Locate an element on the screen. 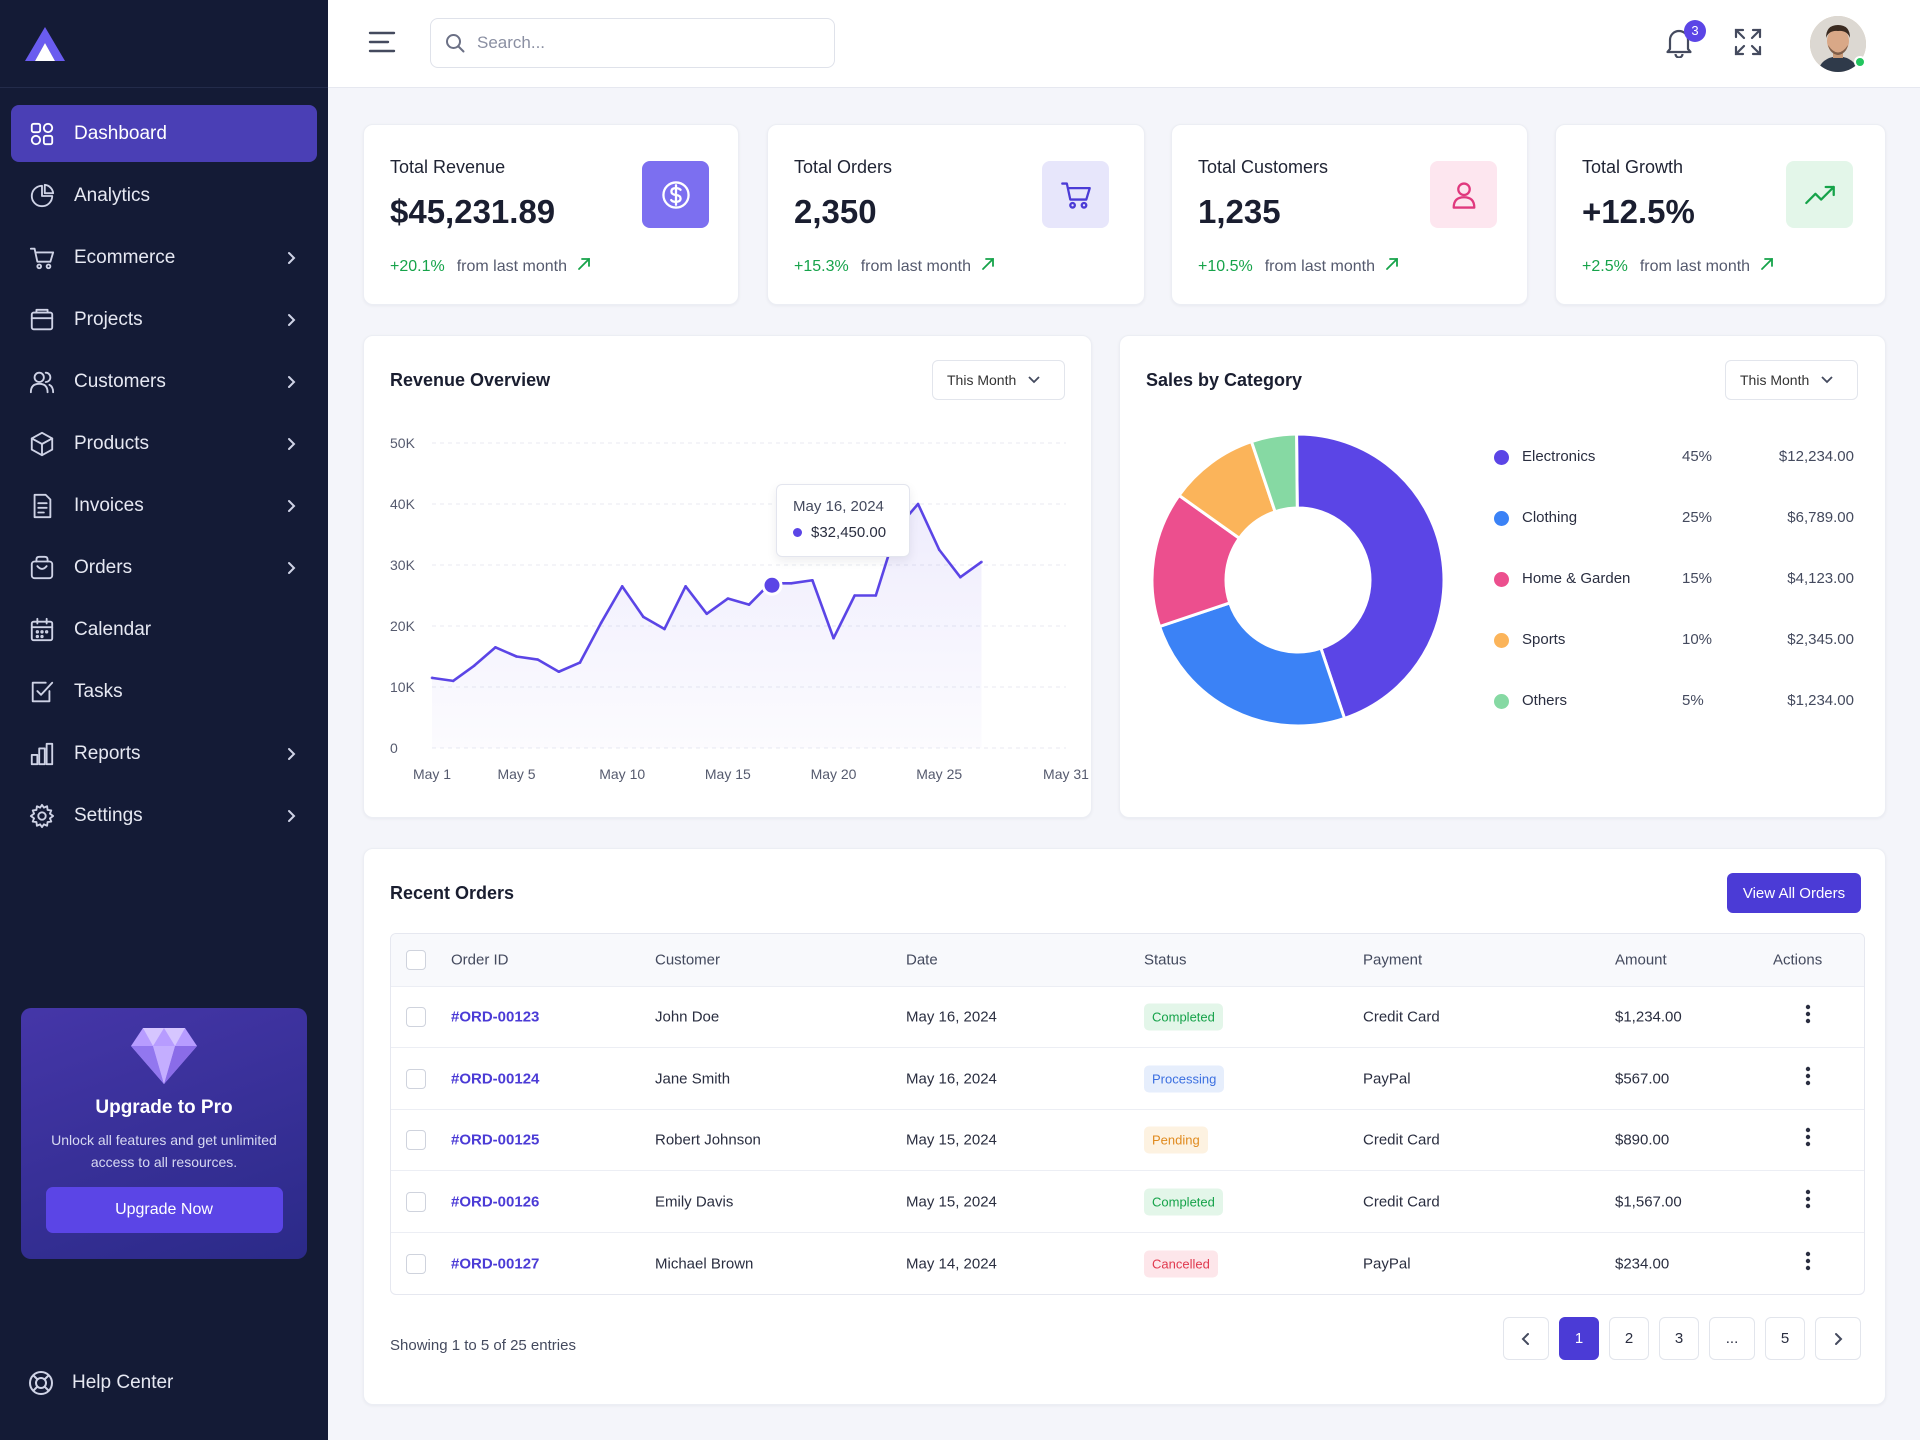 The image size is (1920, 1440). order-amount: $567.00 is located at coordinates (1642, 1078).